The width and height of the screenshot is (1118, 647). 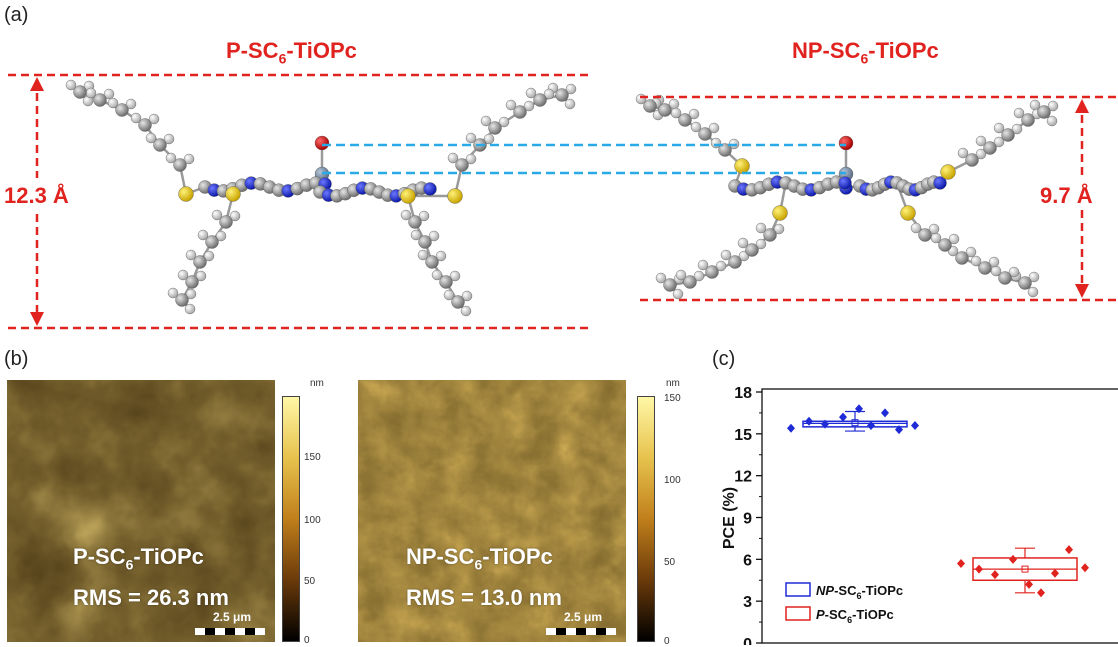 What do you see at coordinates (581, 631) in the screenshot?
I see `afm-np-scale-bar` at bounding box center [581, 631].